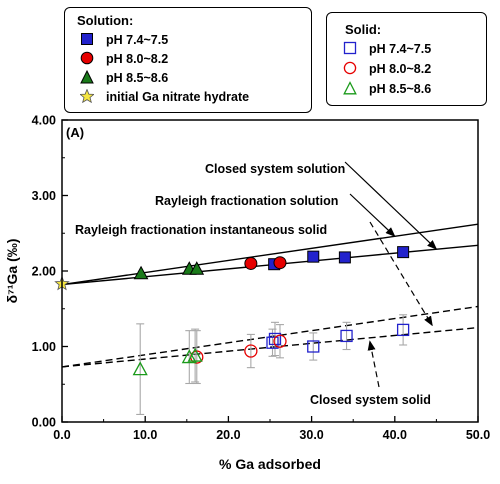 The image size is (500, 484). I want to click on x-tick-label: 40.0, so click(395, 435).